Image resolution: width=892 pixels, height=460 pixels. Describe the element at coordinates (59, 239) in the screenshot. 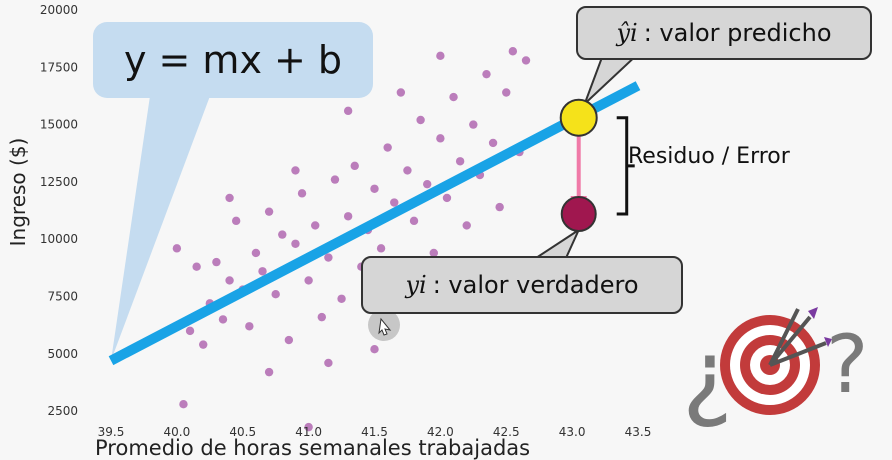

I see `y-tick-label: 10000` at that location.